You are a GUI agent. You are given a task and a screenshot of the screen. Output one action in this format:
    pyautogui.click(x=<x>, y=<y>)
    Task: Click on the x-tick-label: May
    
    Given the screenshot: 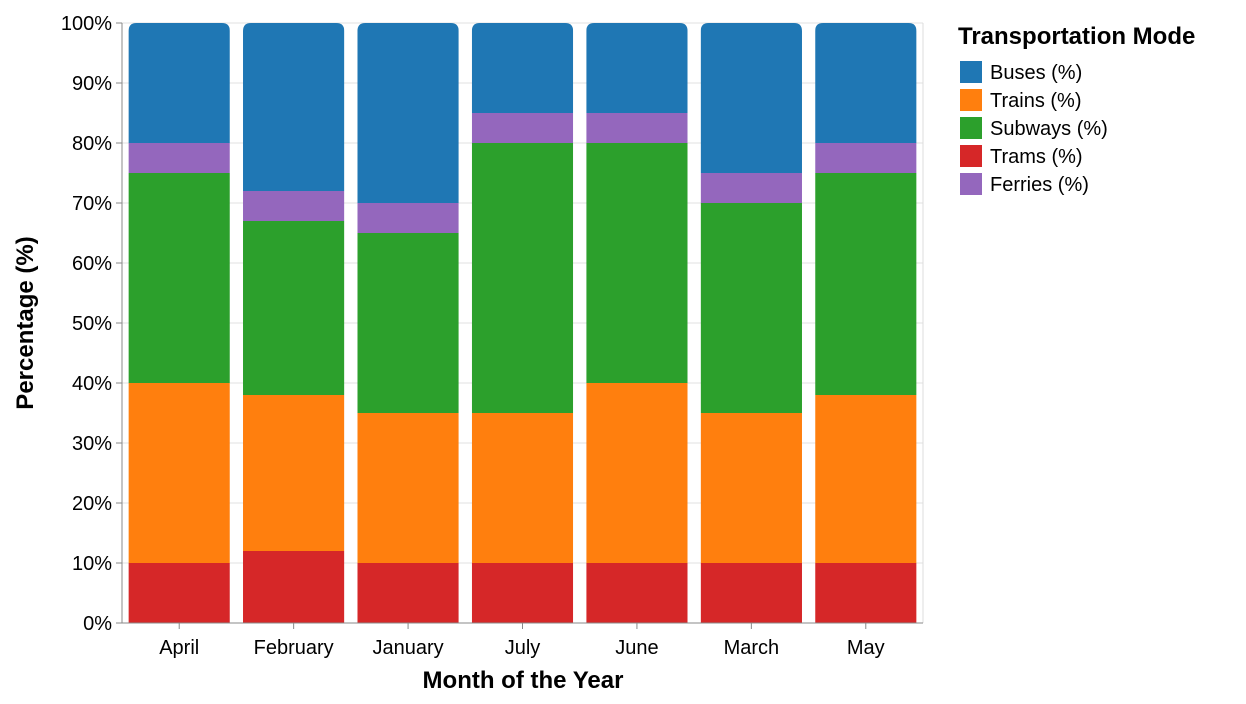 What is the action you would take?
    pyautogui.click(x=866, y=648)
    